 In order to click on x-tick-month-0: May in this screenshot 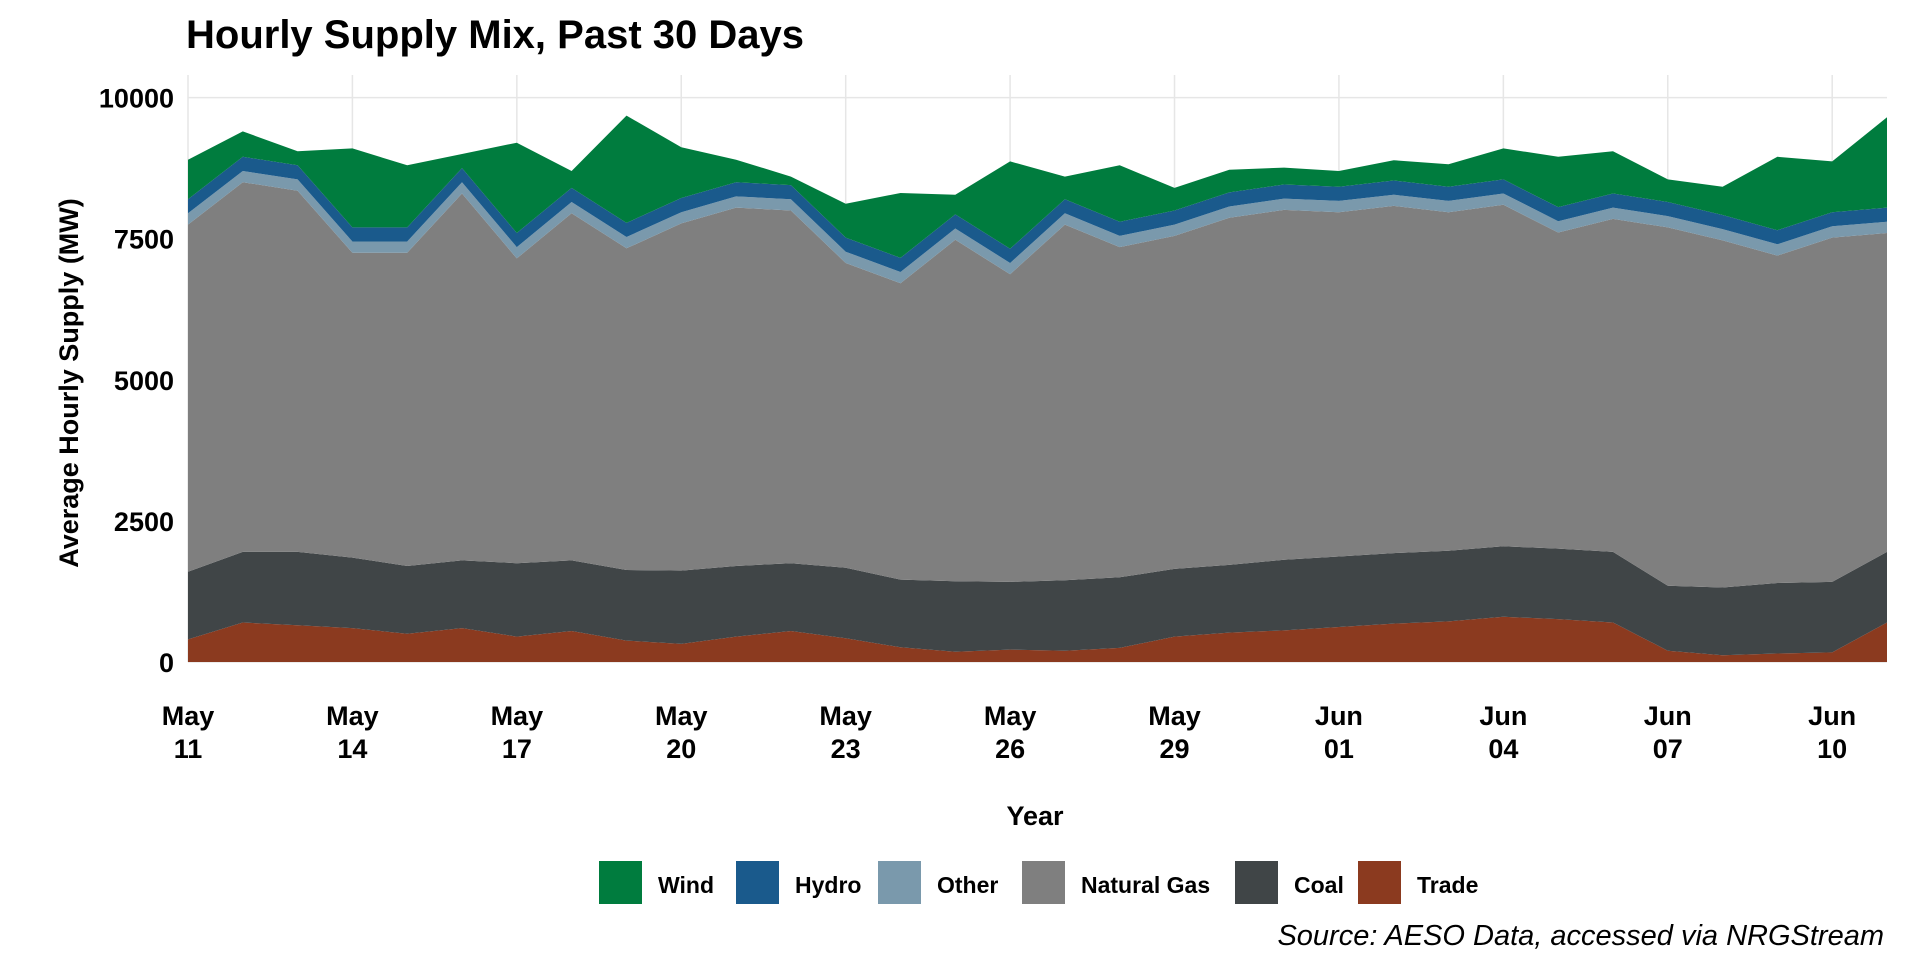, I will do `click(188, 716)`.